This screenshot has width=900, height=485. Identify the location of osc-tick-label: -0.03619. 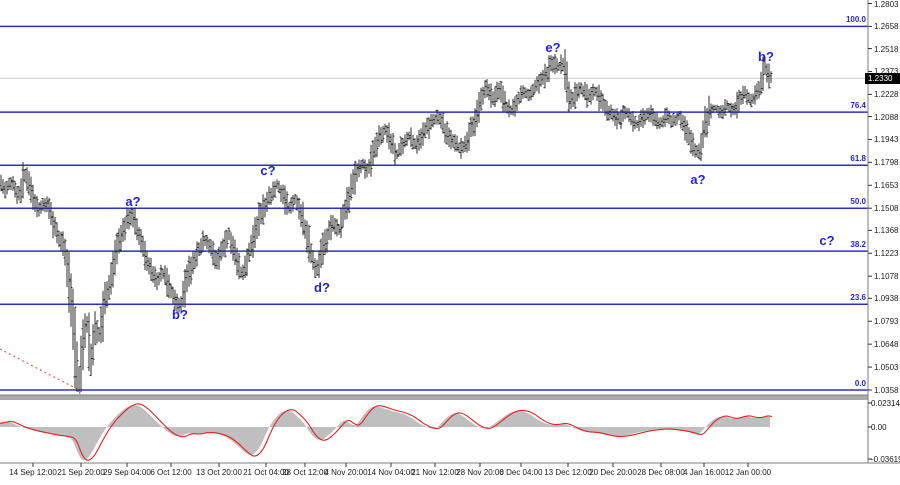
(885, 459).